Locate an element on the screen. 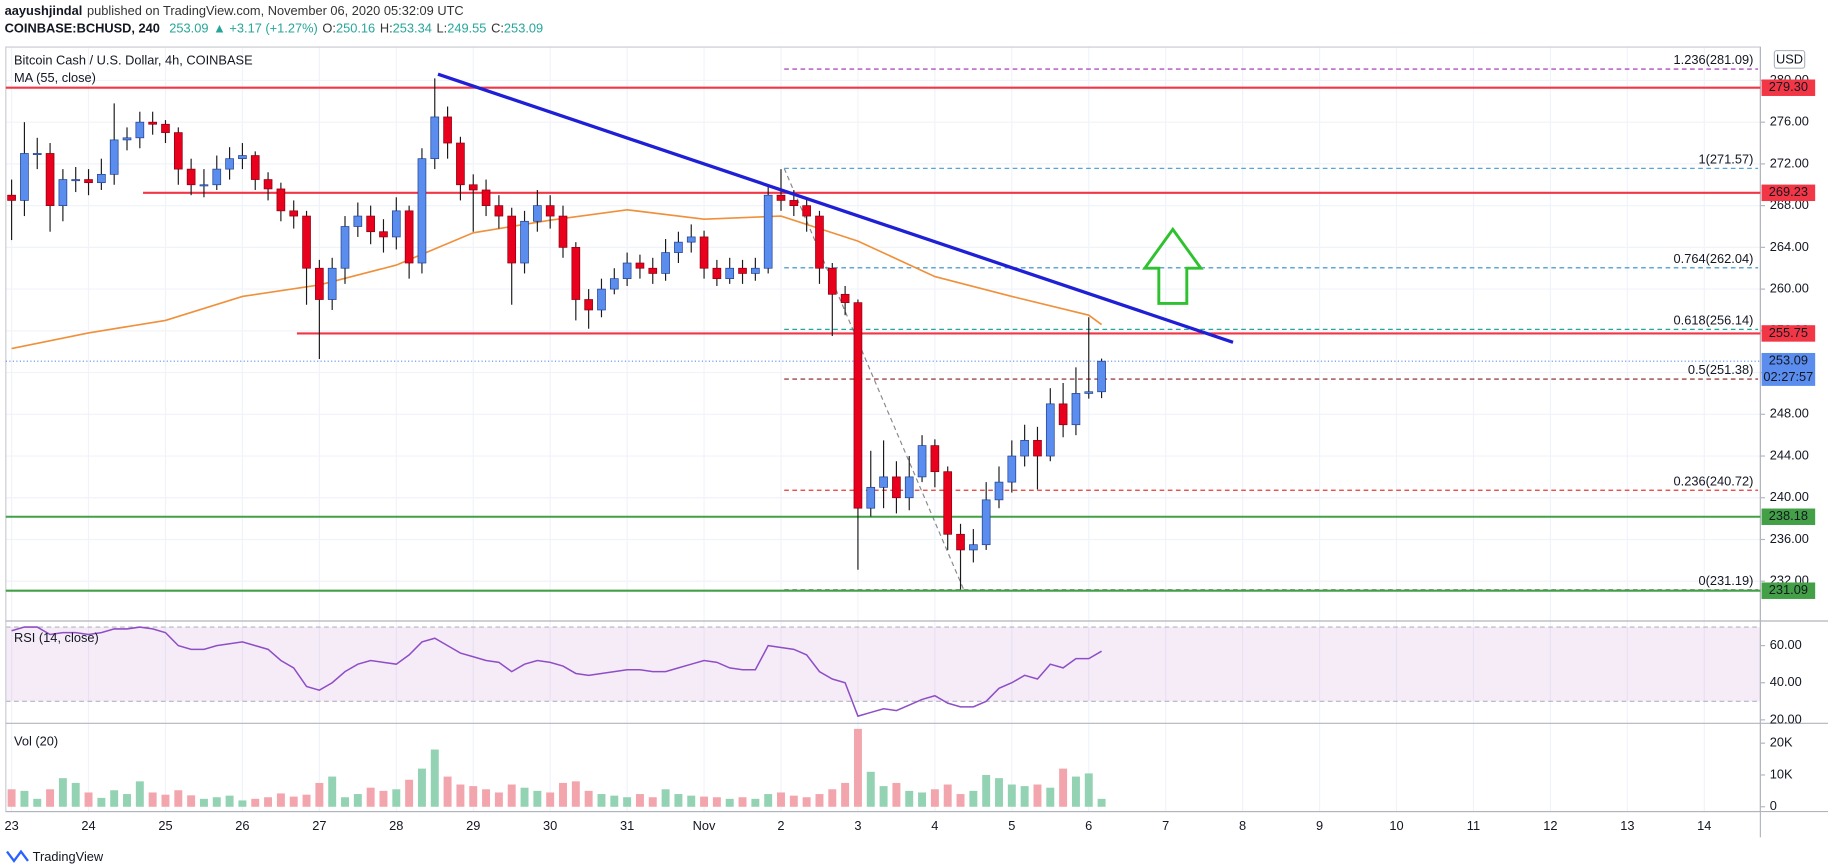 The image size is (1828, 868). x-tick-label: 31 is located at coordinates (627, 825).